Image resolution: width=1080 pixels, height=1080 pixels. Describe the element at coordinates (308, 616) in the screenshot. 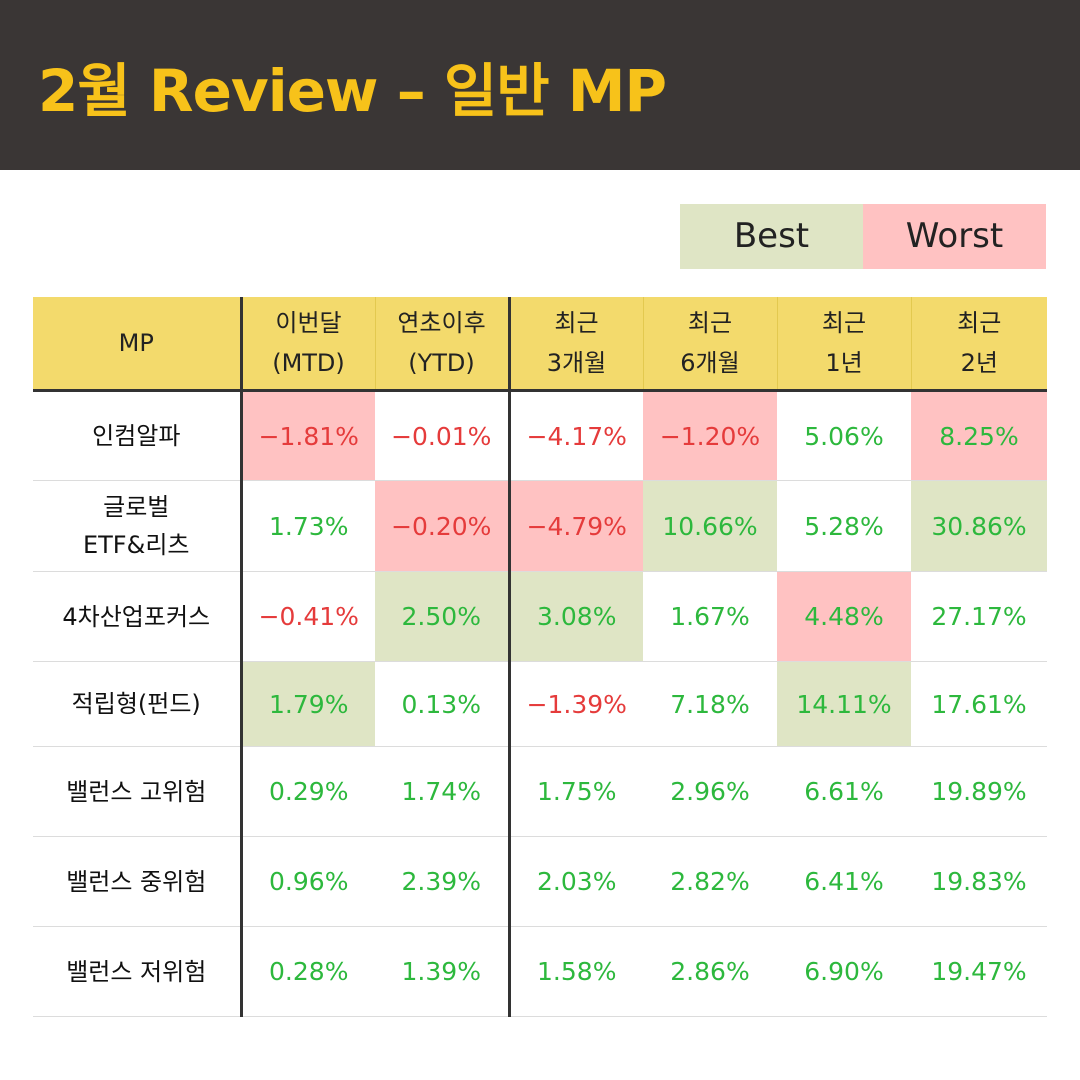

I see `return-cell: −0.41%` at that location.